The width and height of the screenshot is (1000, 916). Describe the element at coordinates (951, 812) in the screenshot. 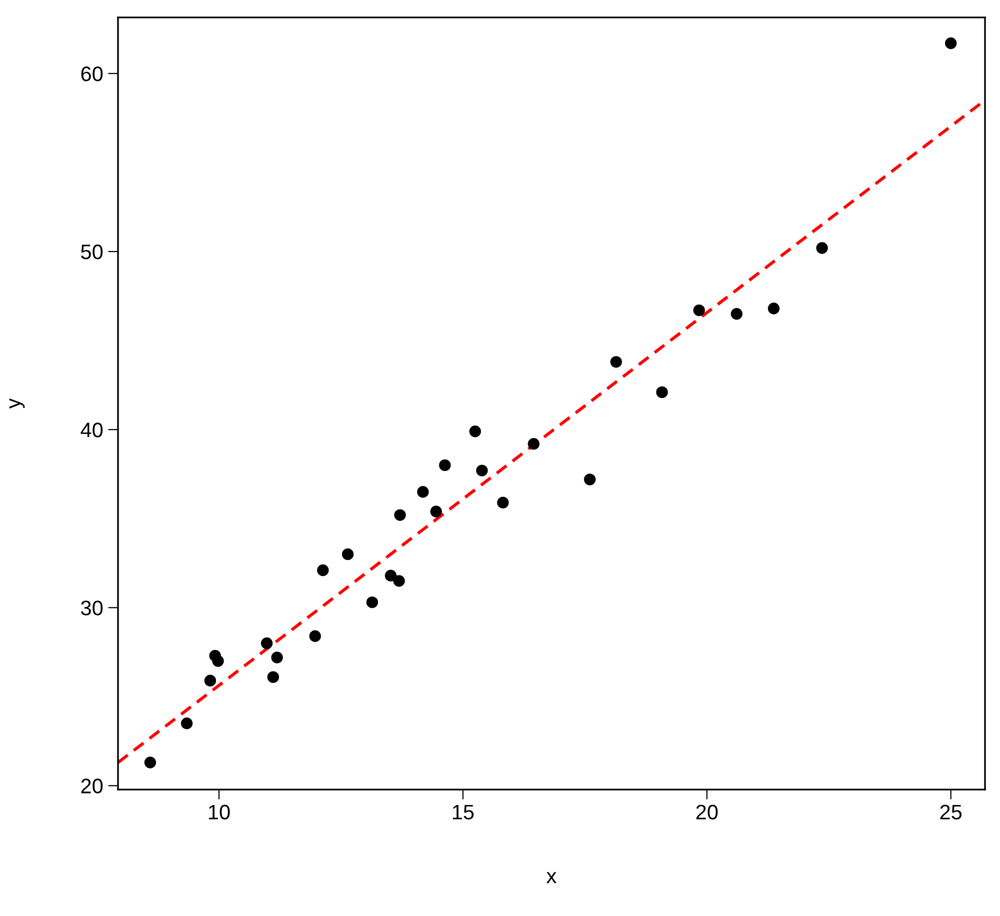

I see `x-tick-label: 25` at that location.